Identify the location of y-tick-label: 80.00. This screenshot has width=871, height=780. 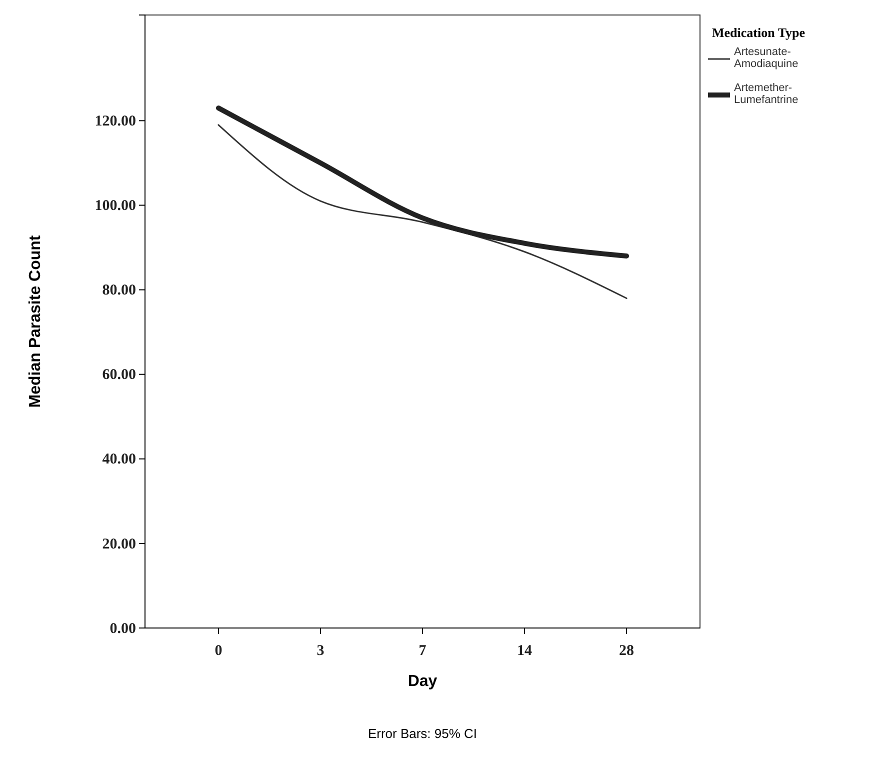
(119, 290).